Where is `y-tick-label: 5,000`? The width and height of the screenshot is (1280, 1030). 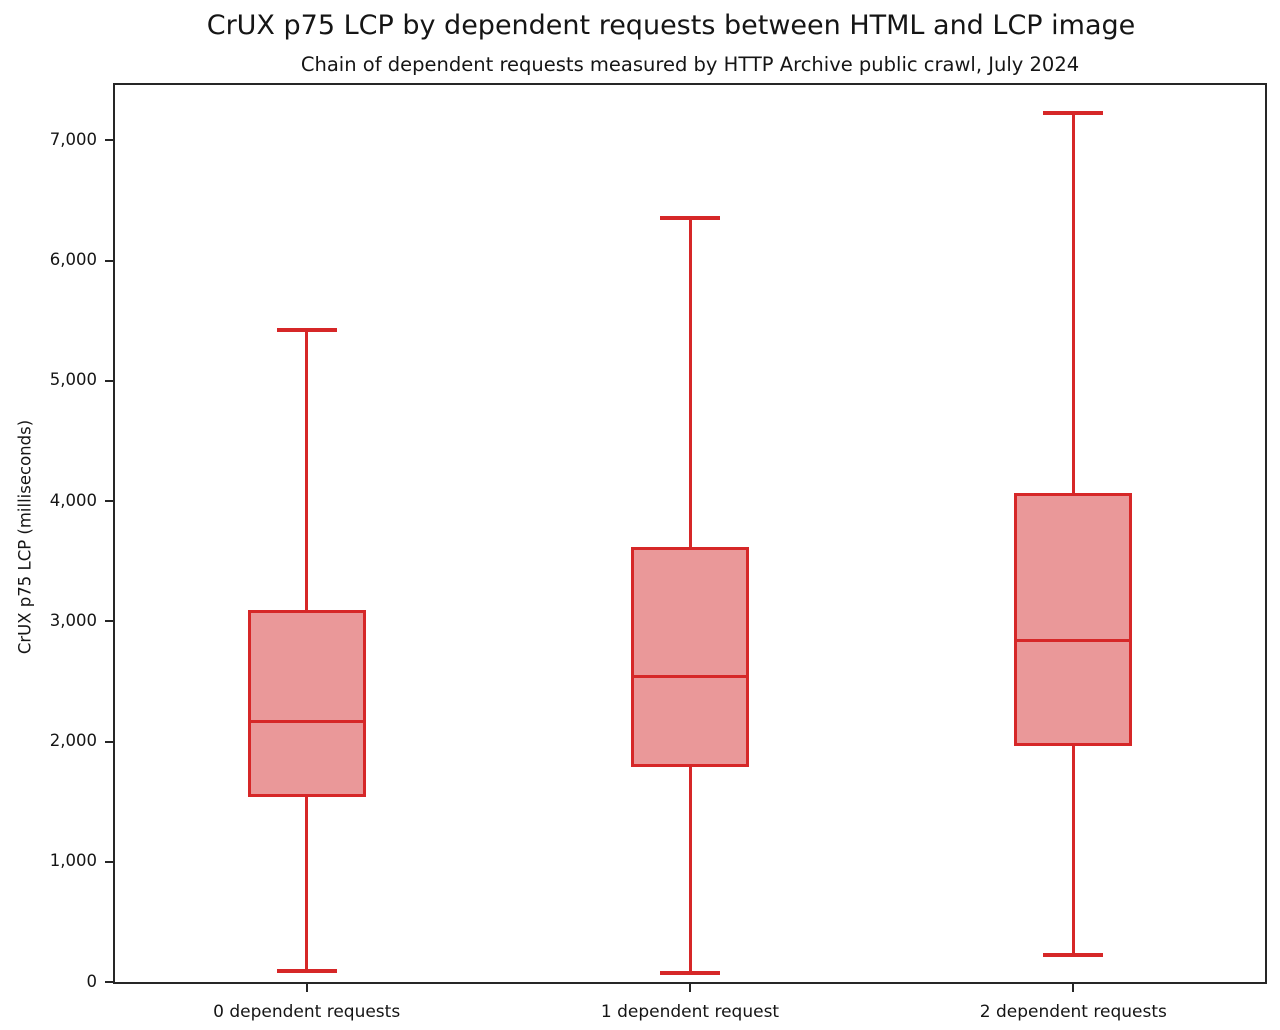
y-tick-label: 5,000 is located at coordinates (73, 380).